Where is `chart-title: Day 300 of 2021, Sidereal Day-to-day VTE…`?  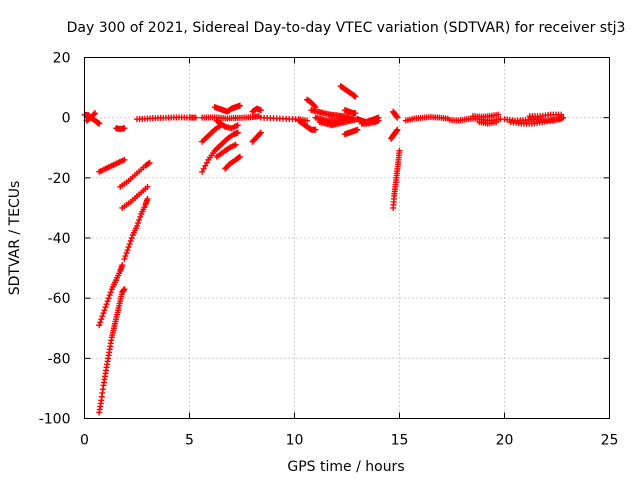
chart-title: Day 300 of 2021, Sidereal Day-to-day VTE… is located at coordinates (346, 28).